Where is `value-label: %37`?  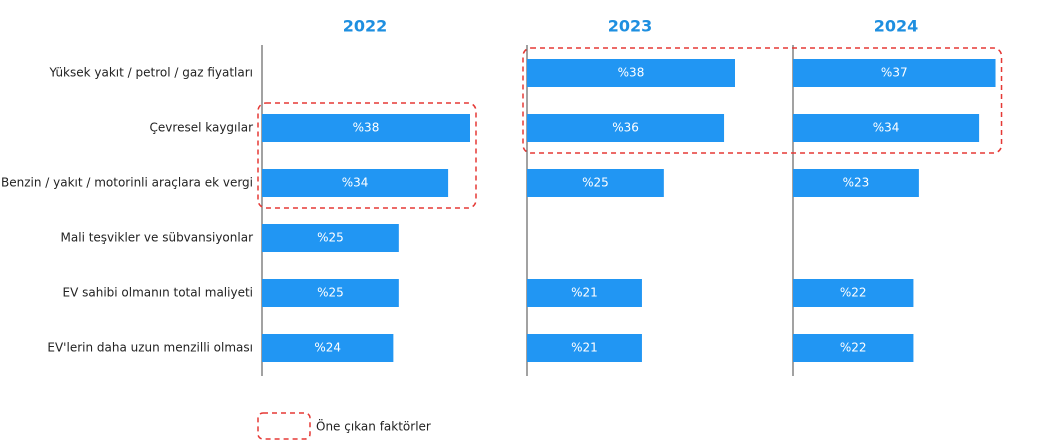
value-label: %37 is located at coordinates (894, 73).